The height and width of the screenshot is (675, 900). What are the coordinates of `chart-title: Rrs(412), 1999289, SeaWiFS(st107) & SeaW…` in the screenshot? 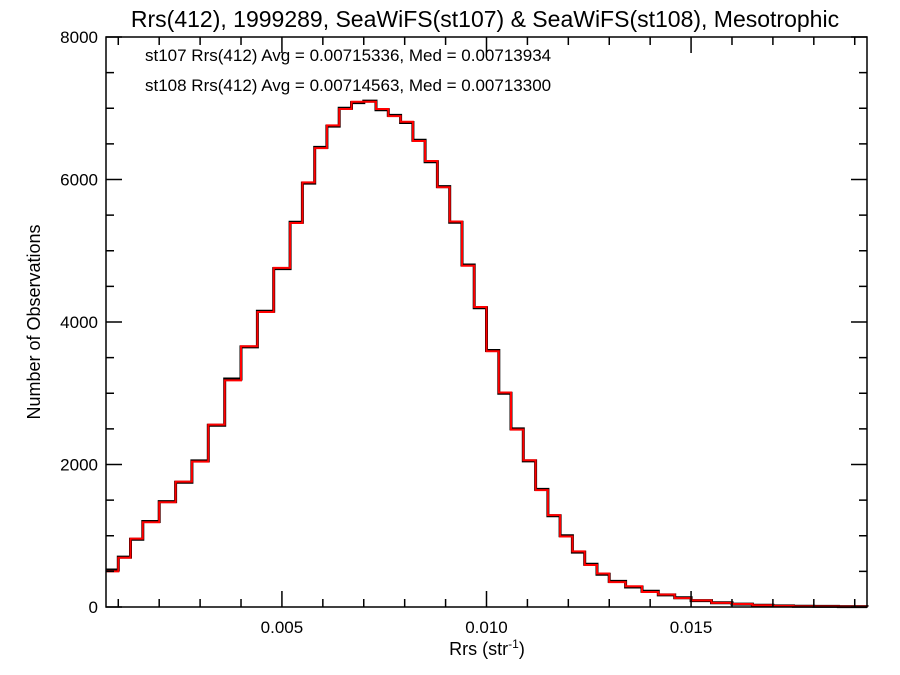 It's located at (485, 19).